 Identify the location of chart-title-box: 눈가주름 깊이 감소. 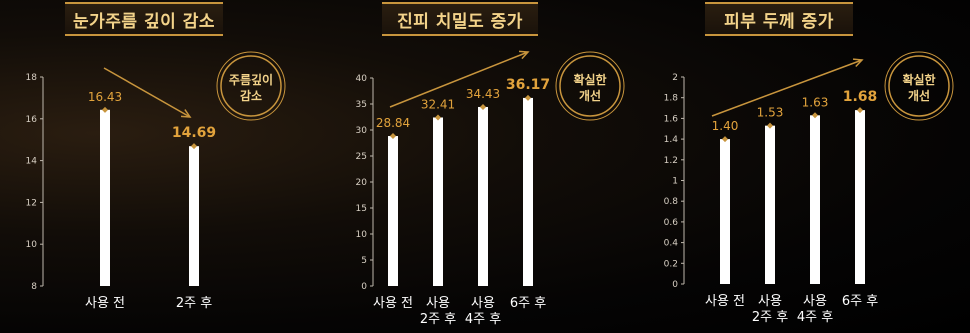
(144, 19).